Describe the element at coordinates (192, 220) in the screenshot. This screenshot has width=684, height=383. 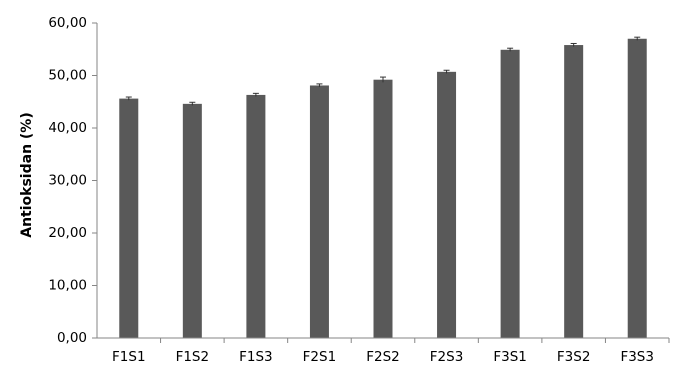
I see `bar-f1s2` at that location.